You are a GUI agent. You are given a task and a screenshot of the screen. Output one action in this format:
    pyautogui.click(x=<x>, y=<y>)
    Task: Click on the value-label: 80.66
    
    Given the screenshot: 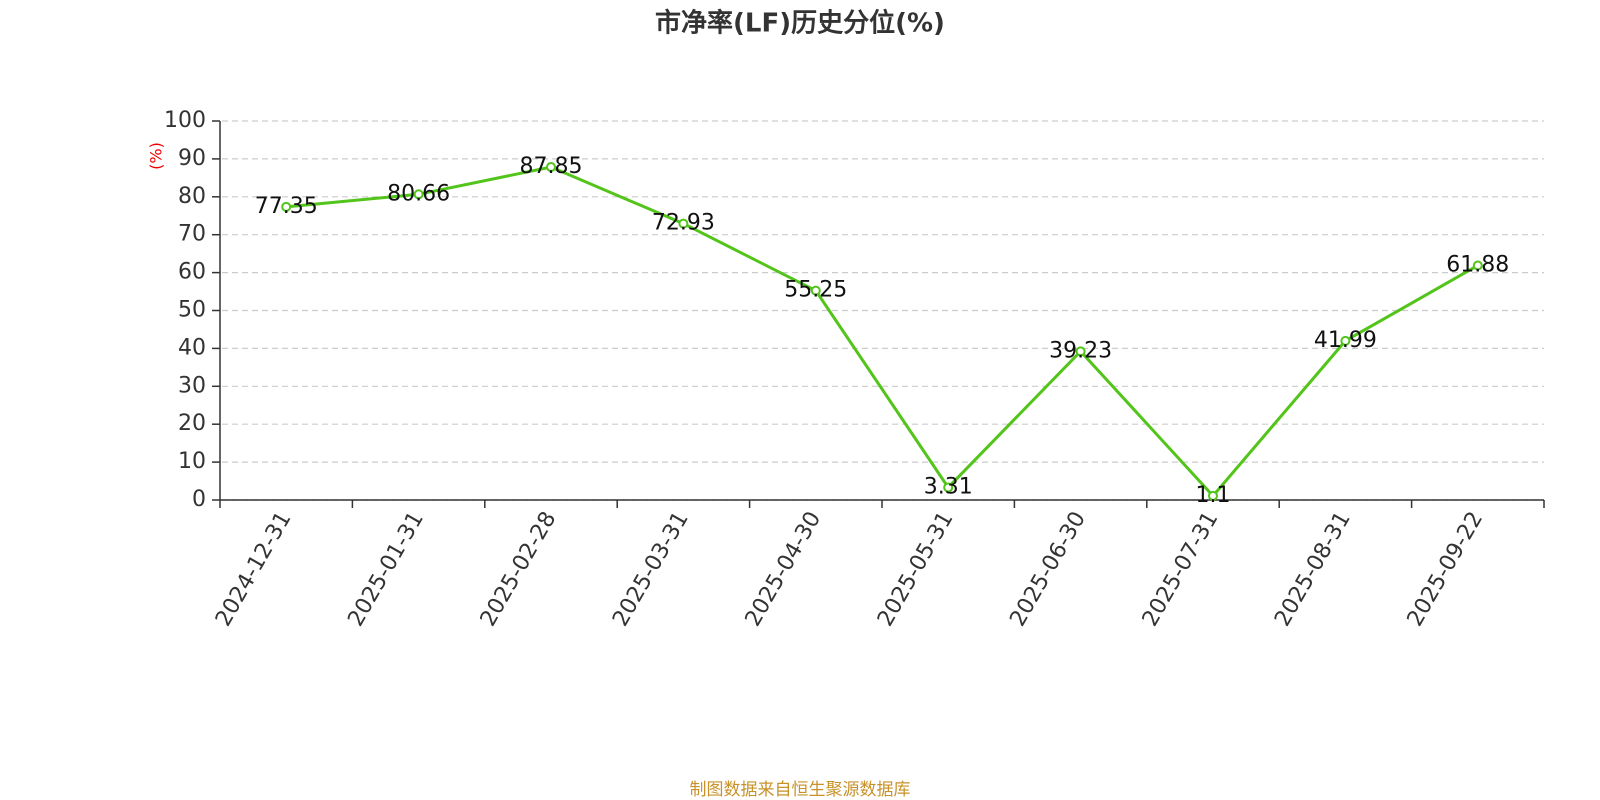 What is the action you would take?
    pyautogui.click(x=418, y=193)
    